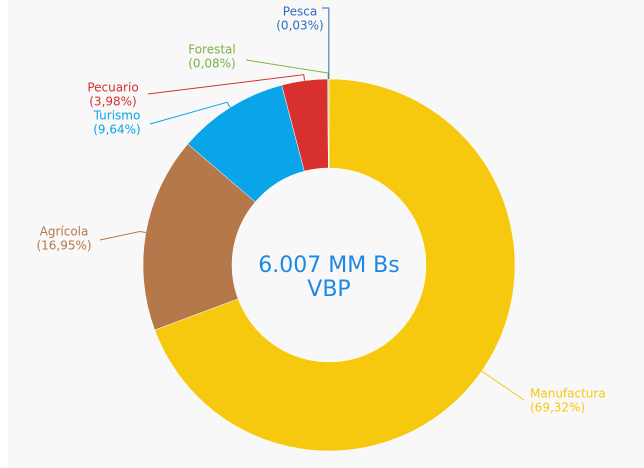 The image size is (644, 468). I want to click on slice-value-label: (0,08%), so click(211, 64).